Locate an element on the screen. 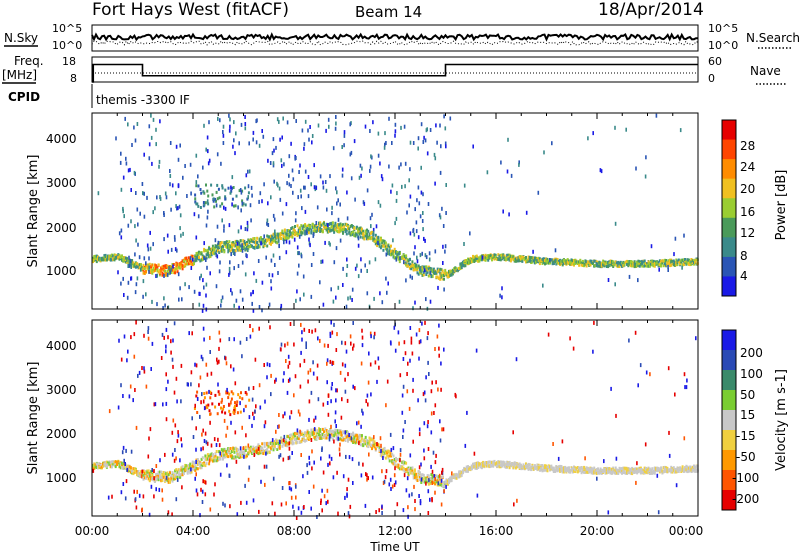 The height and width of the screenshot is (554, 800). power-cb-tick-28: 28 is located at coordinates (747, 146).